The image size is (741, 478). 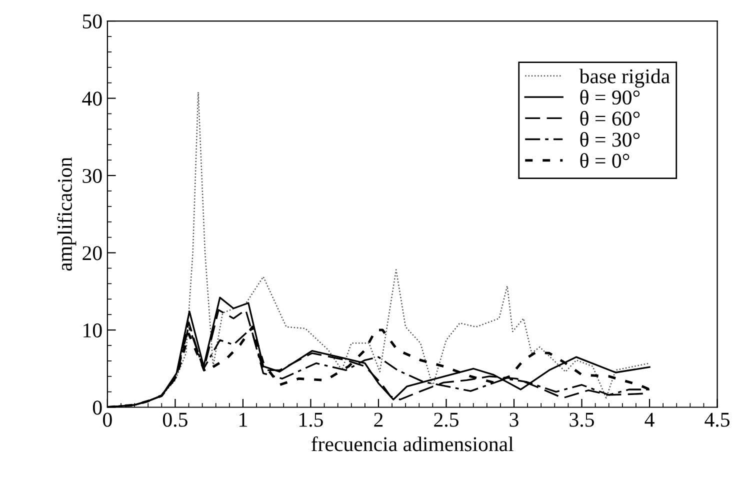 What do you see at coordinates (92, 99) in the screenshot?
I see `y-tick-label: 40` at bounding box center [92, 99].